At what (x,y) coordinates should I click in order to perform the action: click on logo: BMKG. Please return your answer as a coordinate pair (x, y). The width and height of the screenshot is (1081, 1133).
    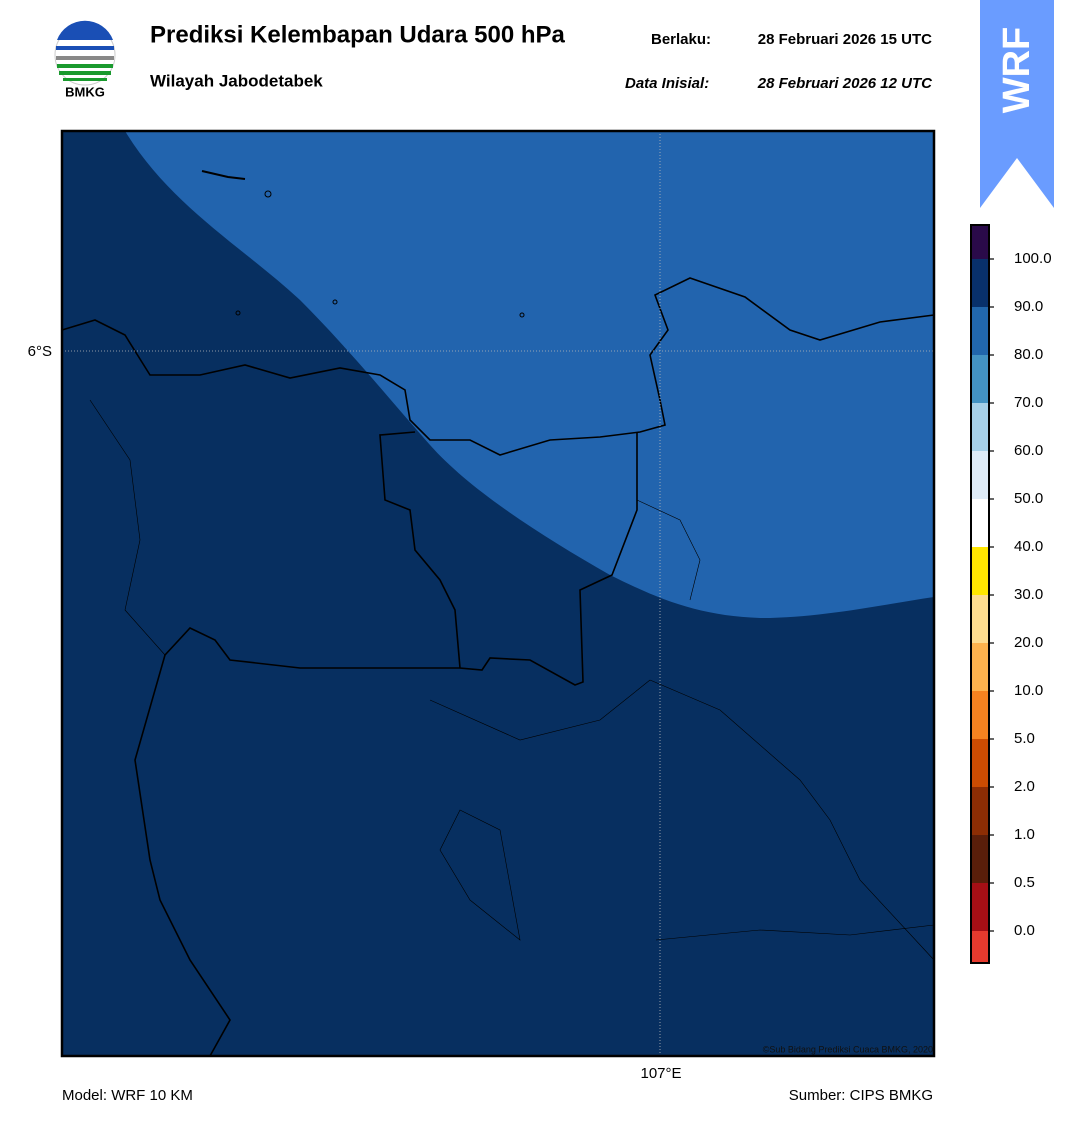
    Looking at the image, I should click on (85, 59).